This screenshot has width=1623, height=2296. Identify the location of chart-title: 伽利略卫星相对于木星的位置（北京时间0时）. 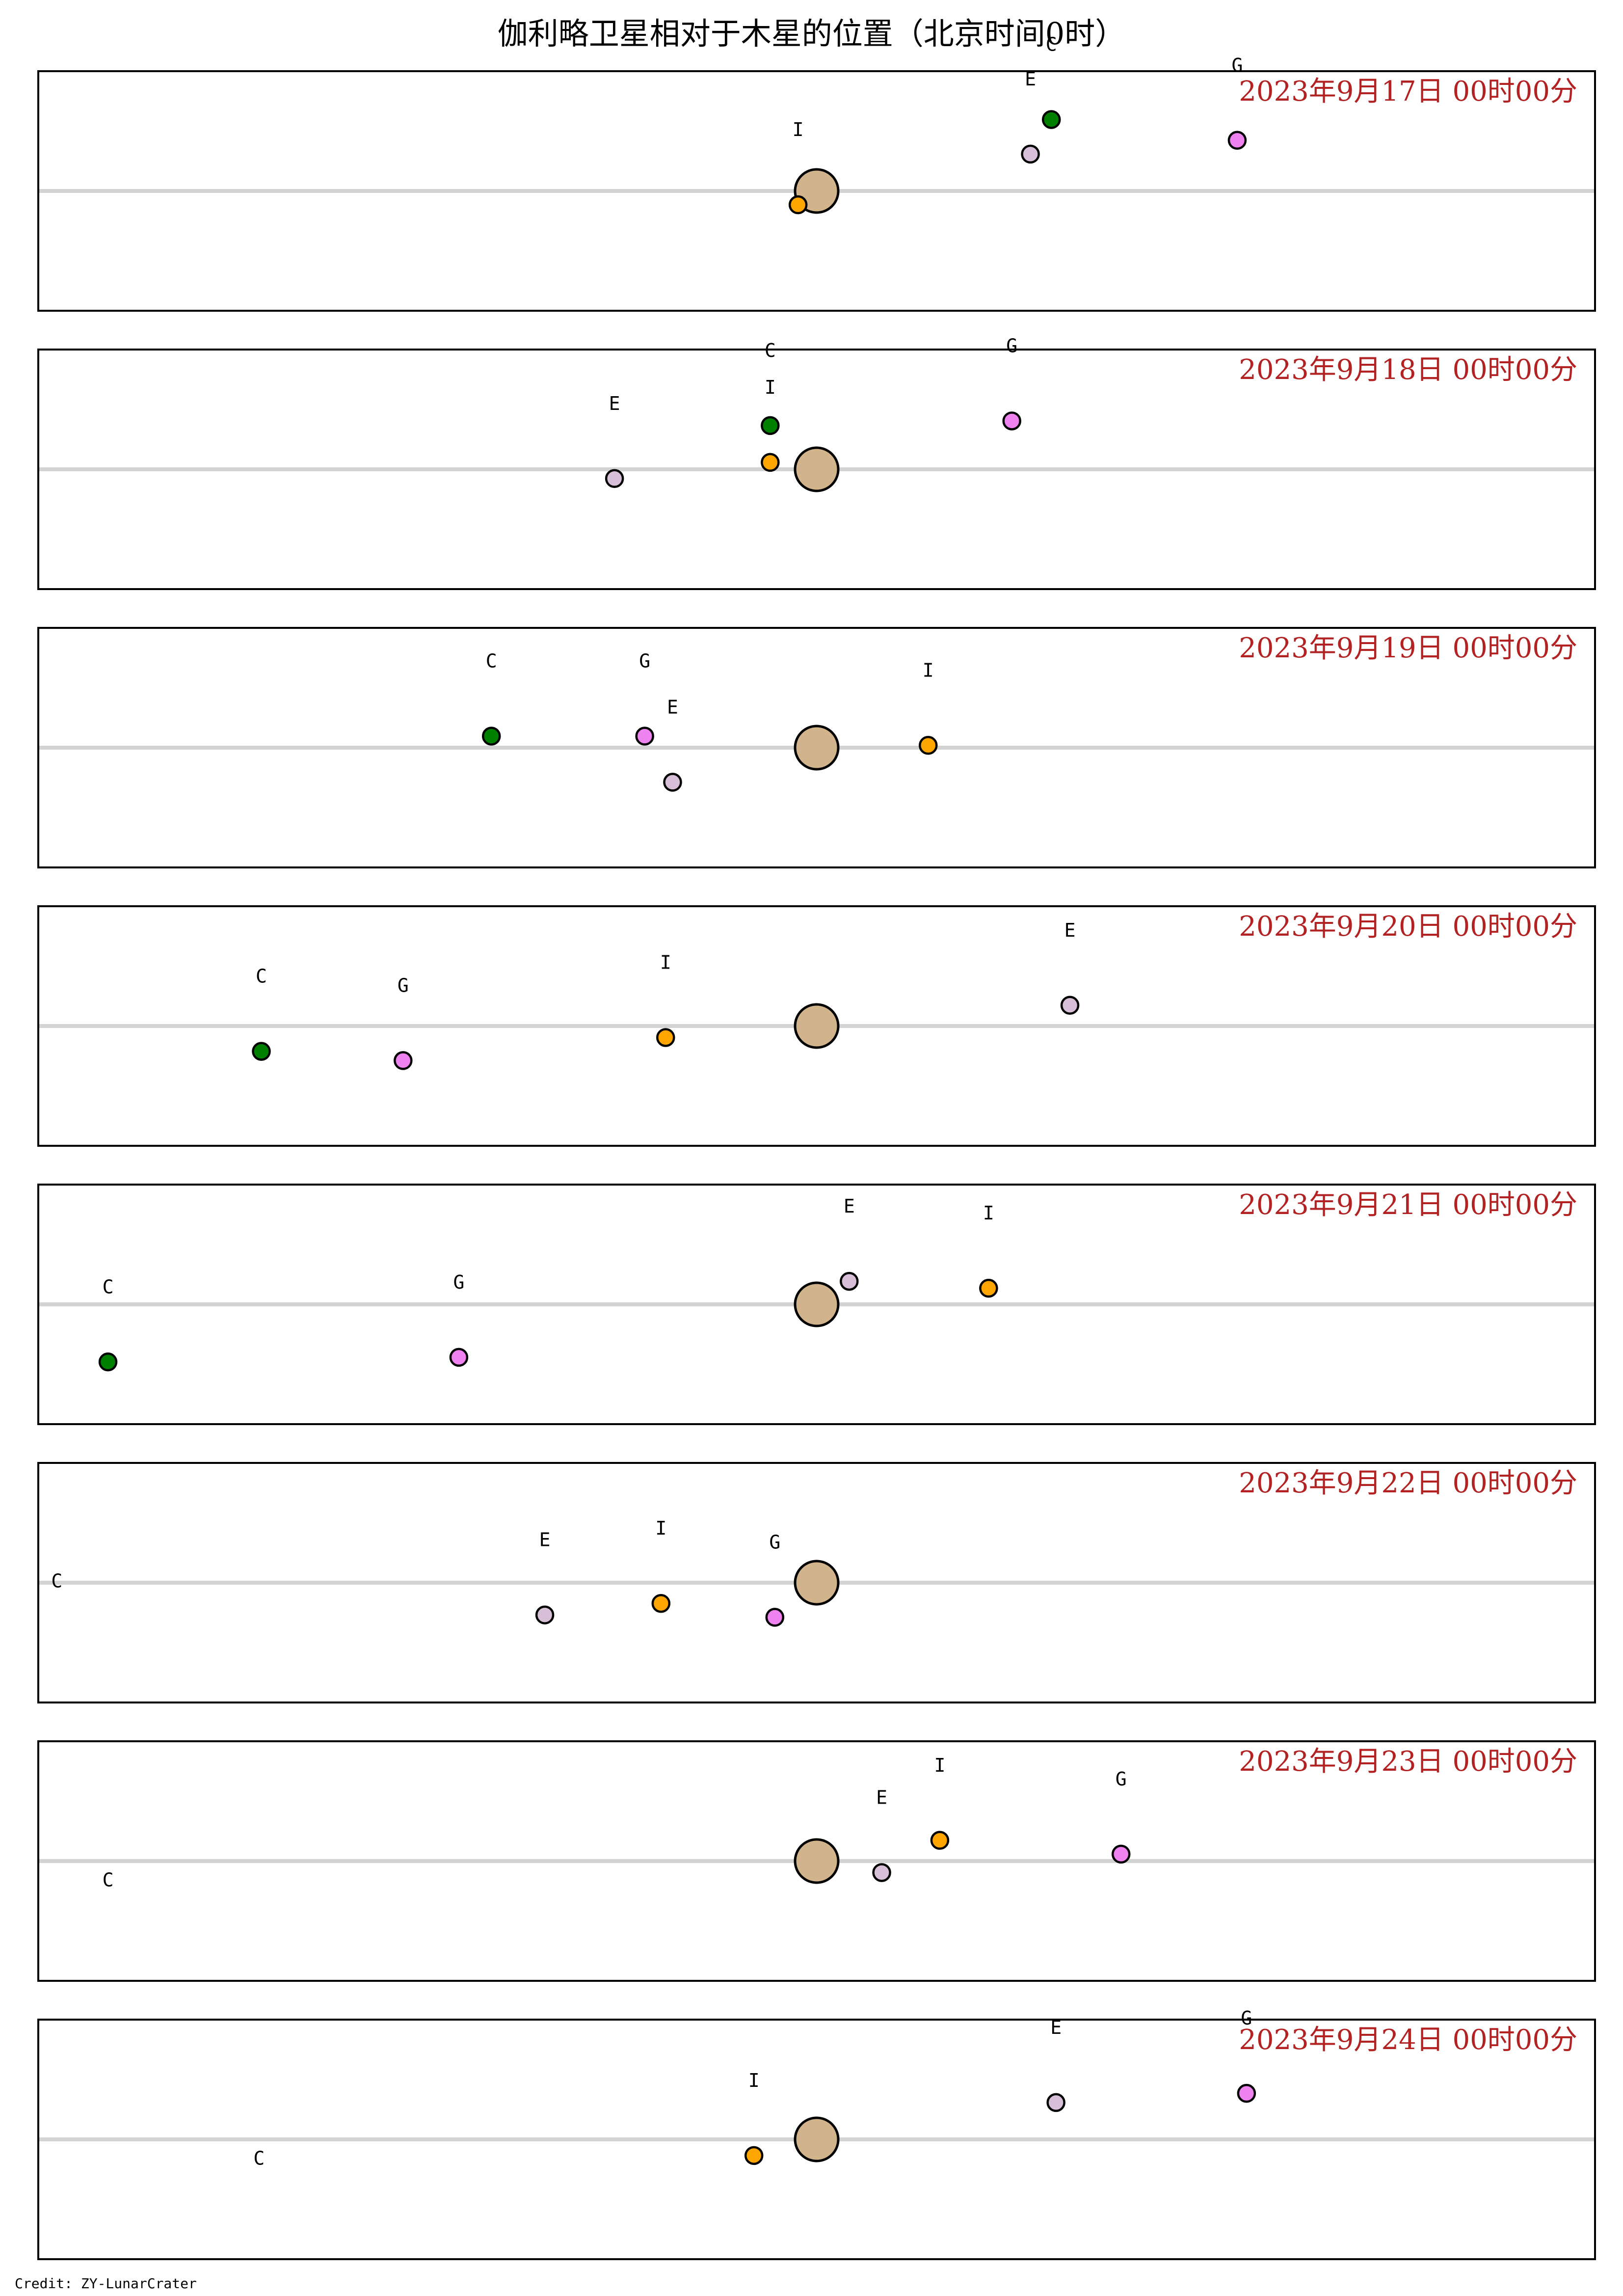
(811, 34).